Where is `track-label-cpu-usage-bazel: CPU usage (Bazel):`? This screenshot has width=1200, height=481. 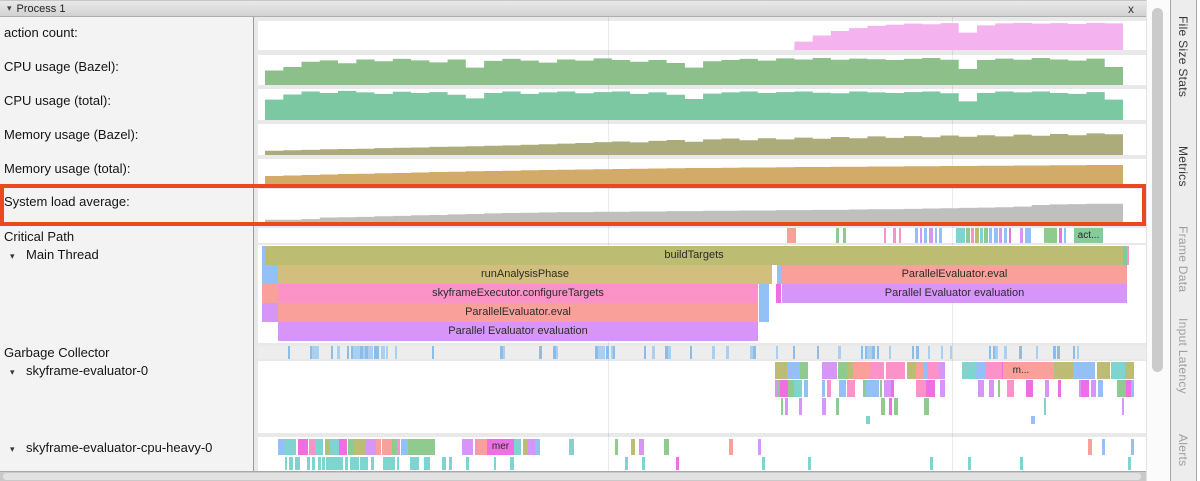 track-label-cpu-usage-bazel: CPU usage (Bazel): is located at coordinates (61, 66).